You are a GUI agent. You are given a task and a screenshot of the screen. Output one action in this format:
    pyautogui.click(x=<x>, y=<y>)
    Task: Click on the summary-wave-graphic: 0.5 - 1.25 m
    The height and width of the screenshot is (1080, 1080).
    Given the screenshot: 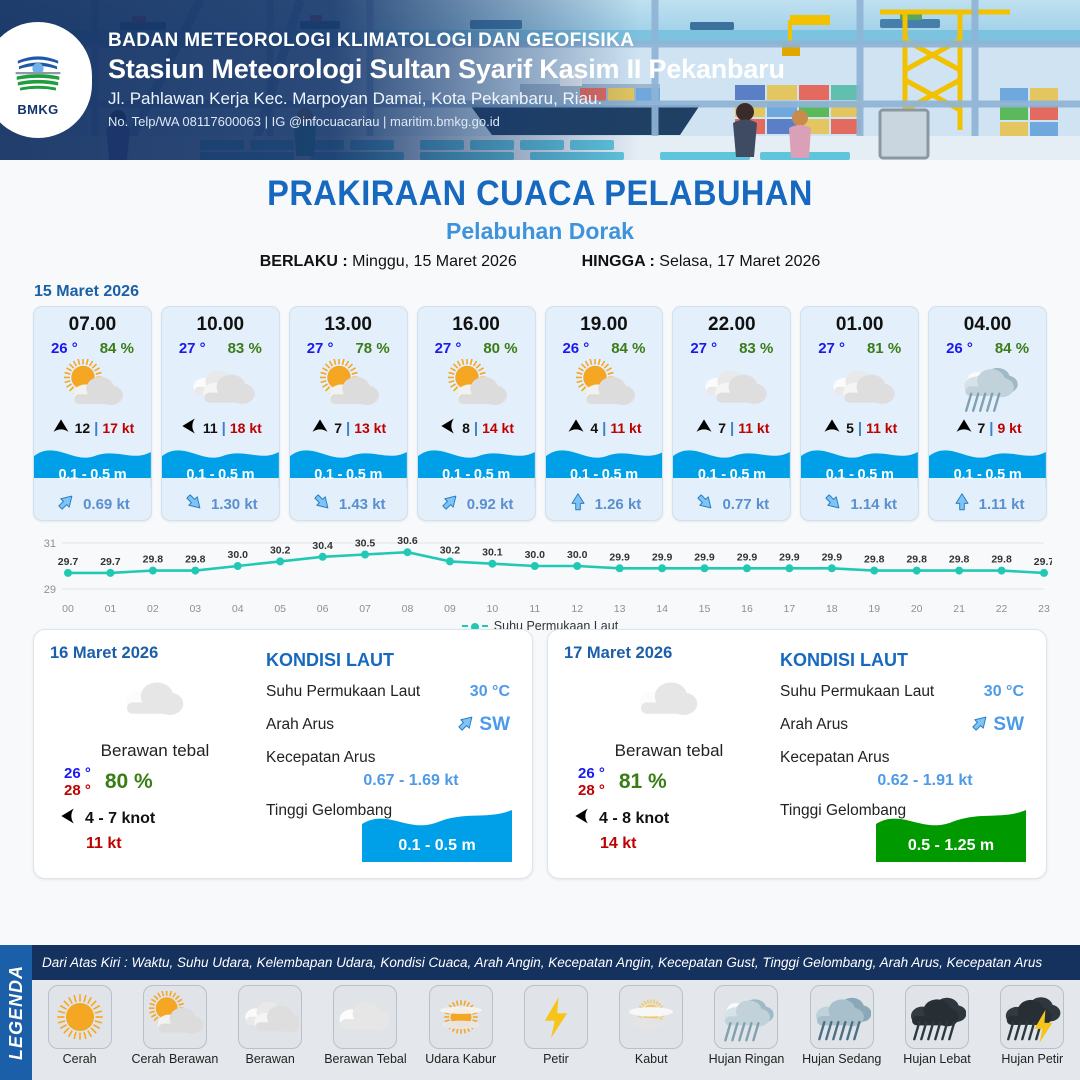 What is the action you would take?
    pyautogui.click(x=951, y=833)
    